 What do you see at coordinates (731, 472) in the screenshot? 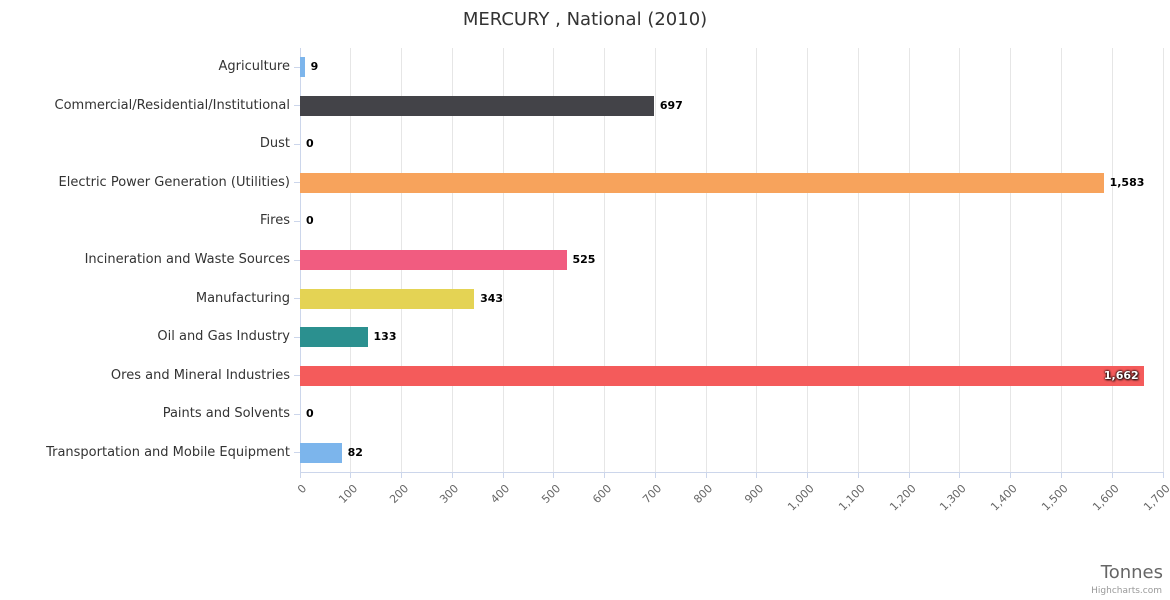
I see `value-axis-line` at bounding box center [731, 472].